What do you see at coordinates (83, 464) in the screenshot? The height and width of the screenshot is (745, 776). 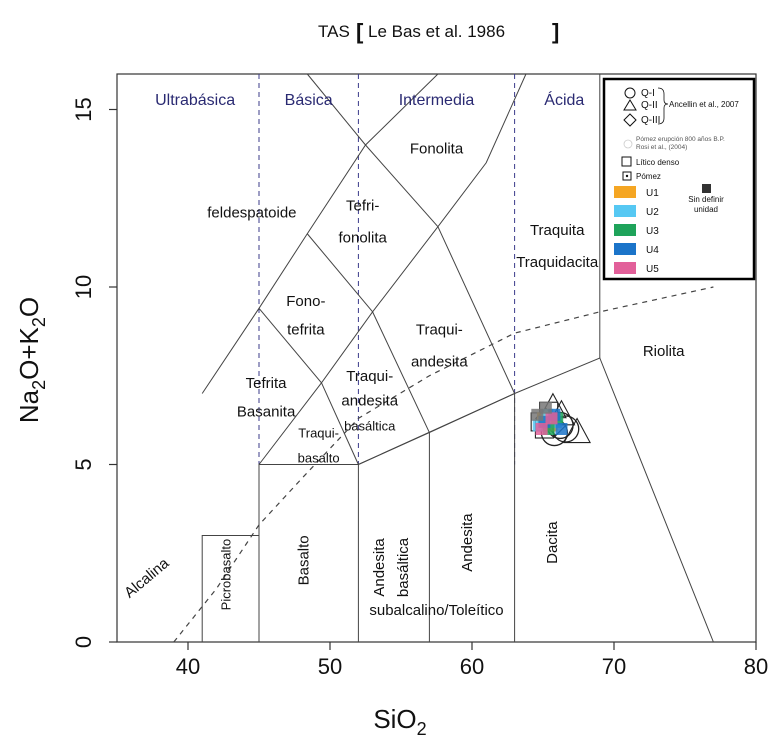 I see `y-tick-label-1: 5` at bounding box center [83, 464].